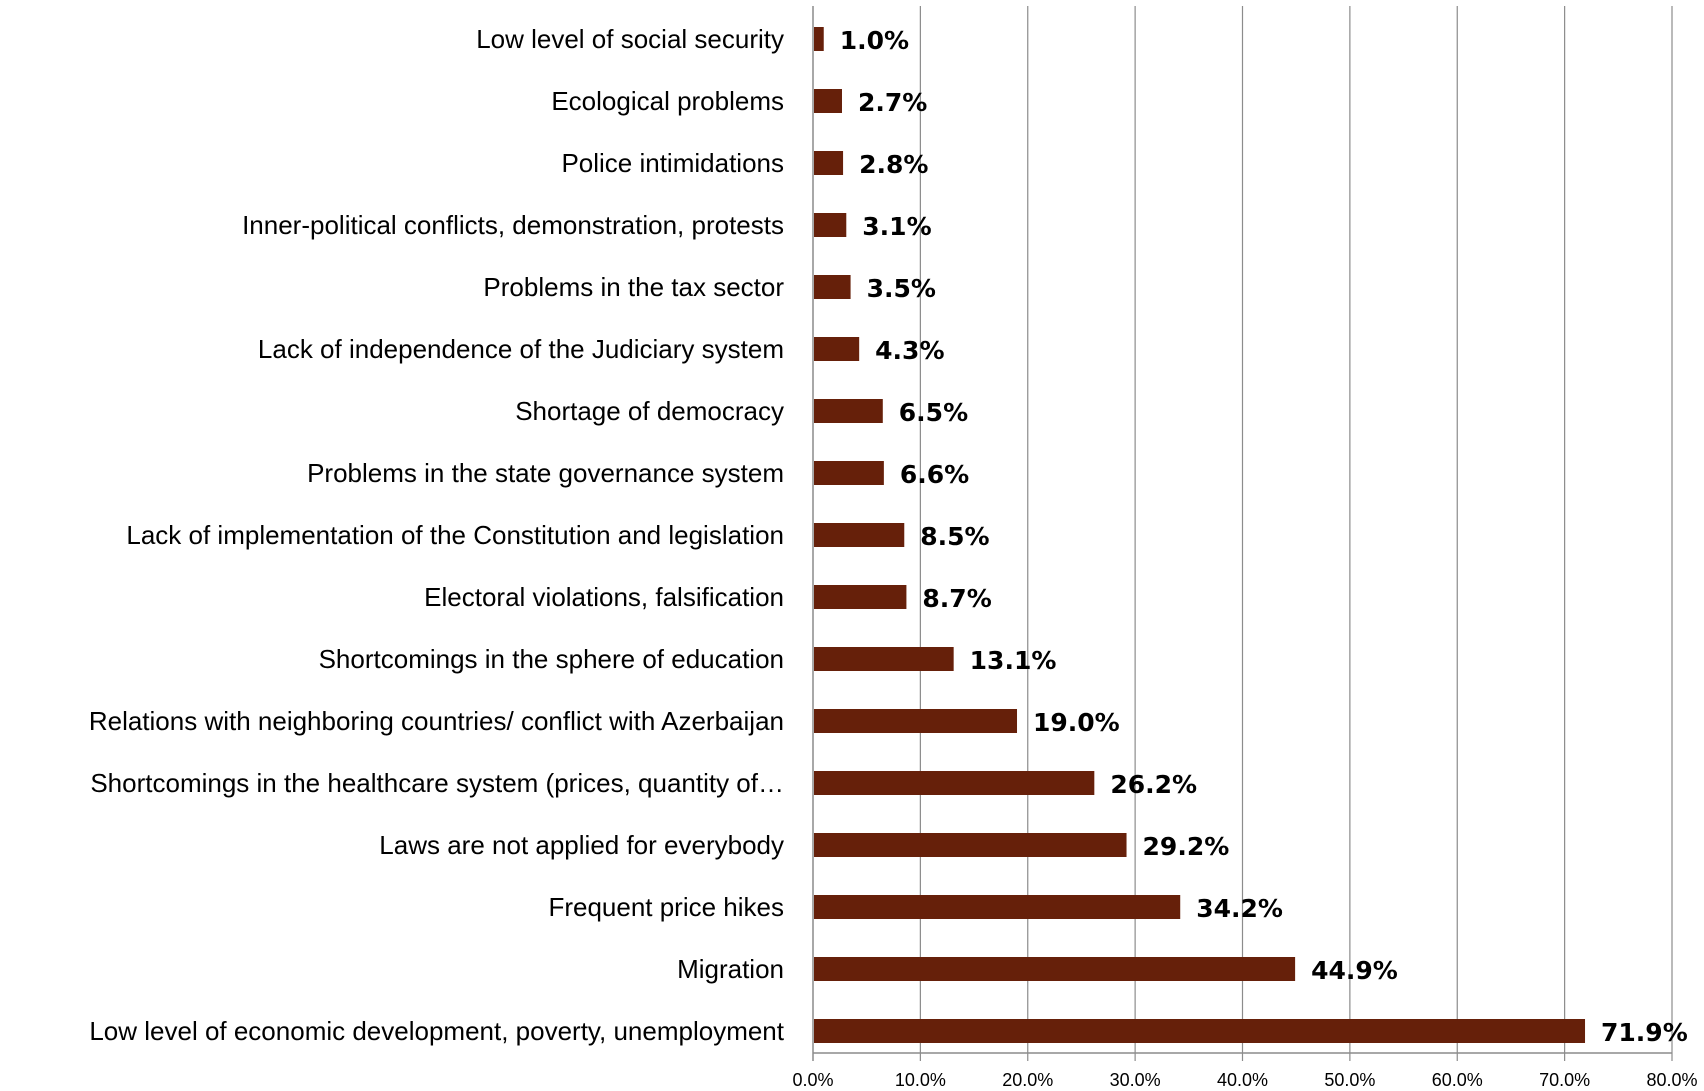 The width and height of the screenshot is (1704, 1091). Describe the element at coordinates (730, 969) in the screenshot. I see `category-label: Migration` at that location.